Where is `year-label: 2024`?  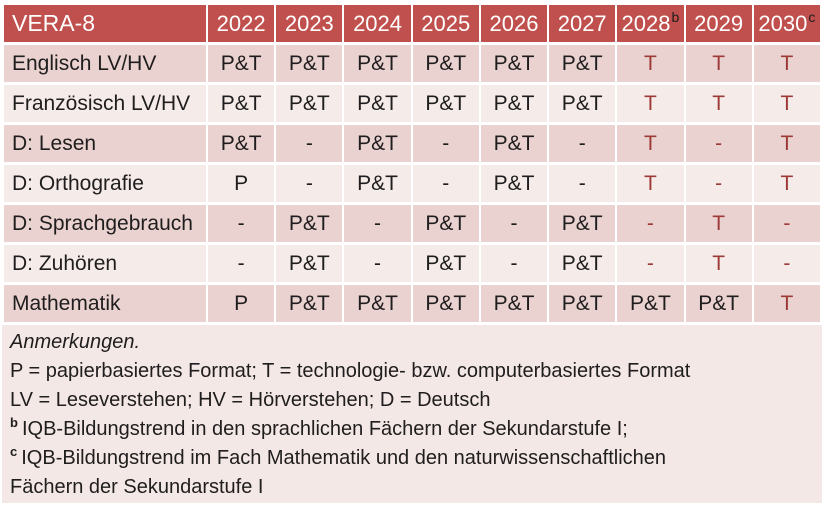 year-label: 2024 is located at coordinates (378, 23).